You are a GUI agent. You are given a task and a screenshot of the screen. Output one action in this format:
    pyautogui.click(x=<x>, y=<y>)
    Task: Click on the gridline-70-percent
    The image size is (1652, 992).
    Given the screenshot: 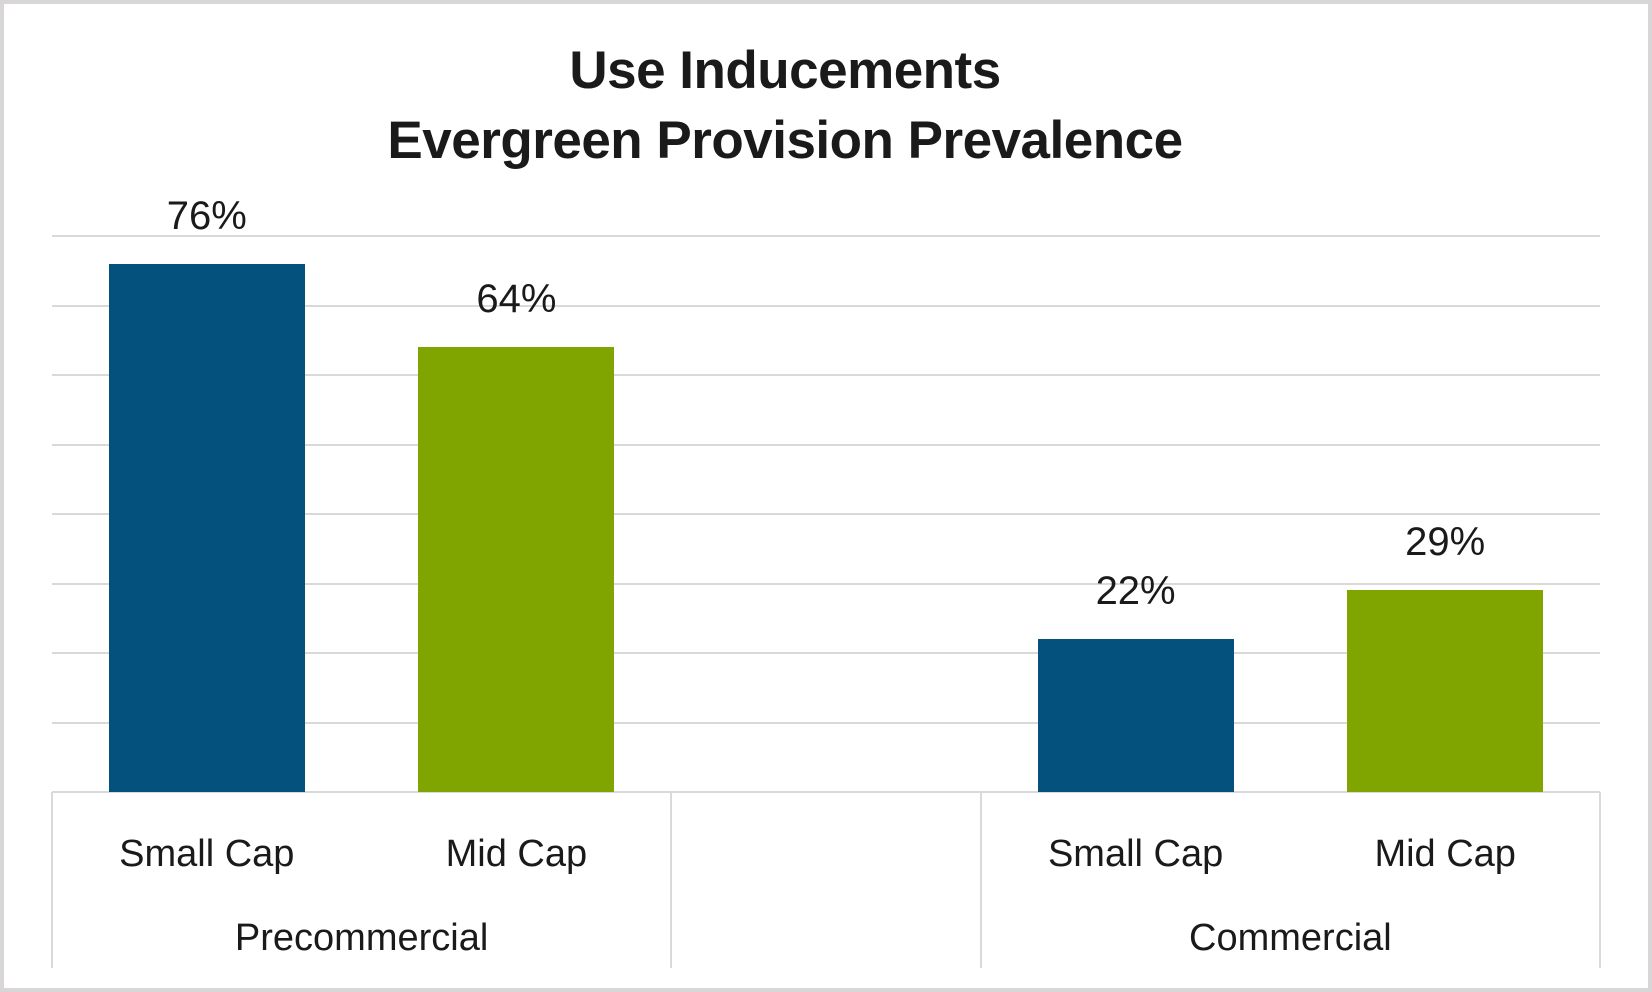 What is the action you would take?
    pyautogui.click(x=826, y=305)
    